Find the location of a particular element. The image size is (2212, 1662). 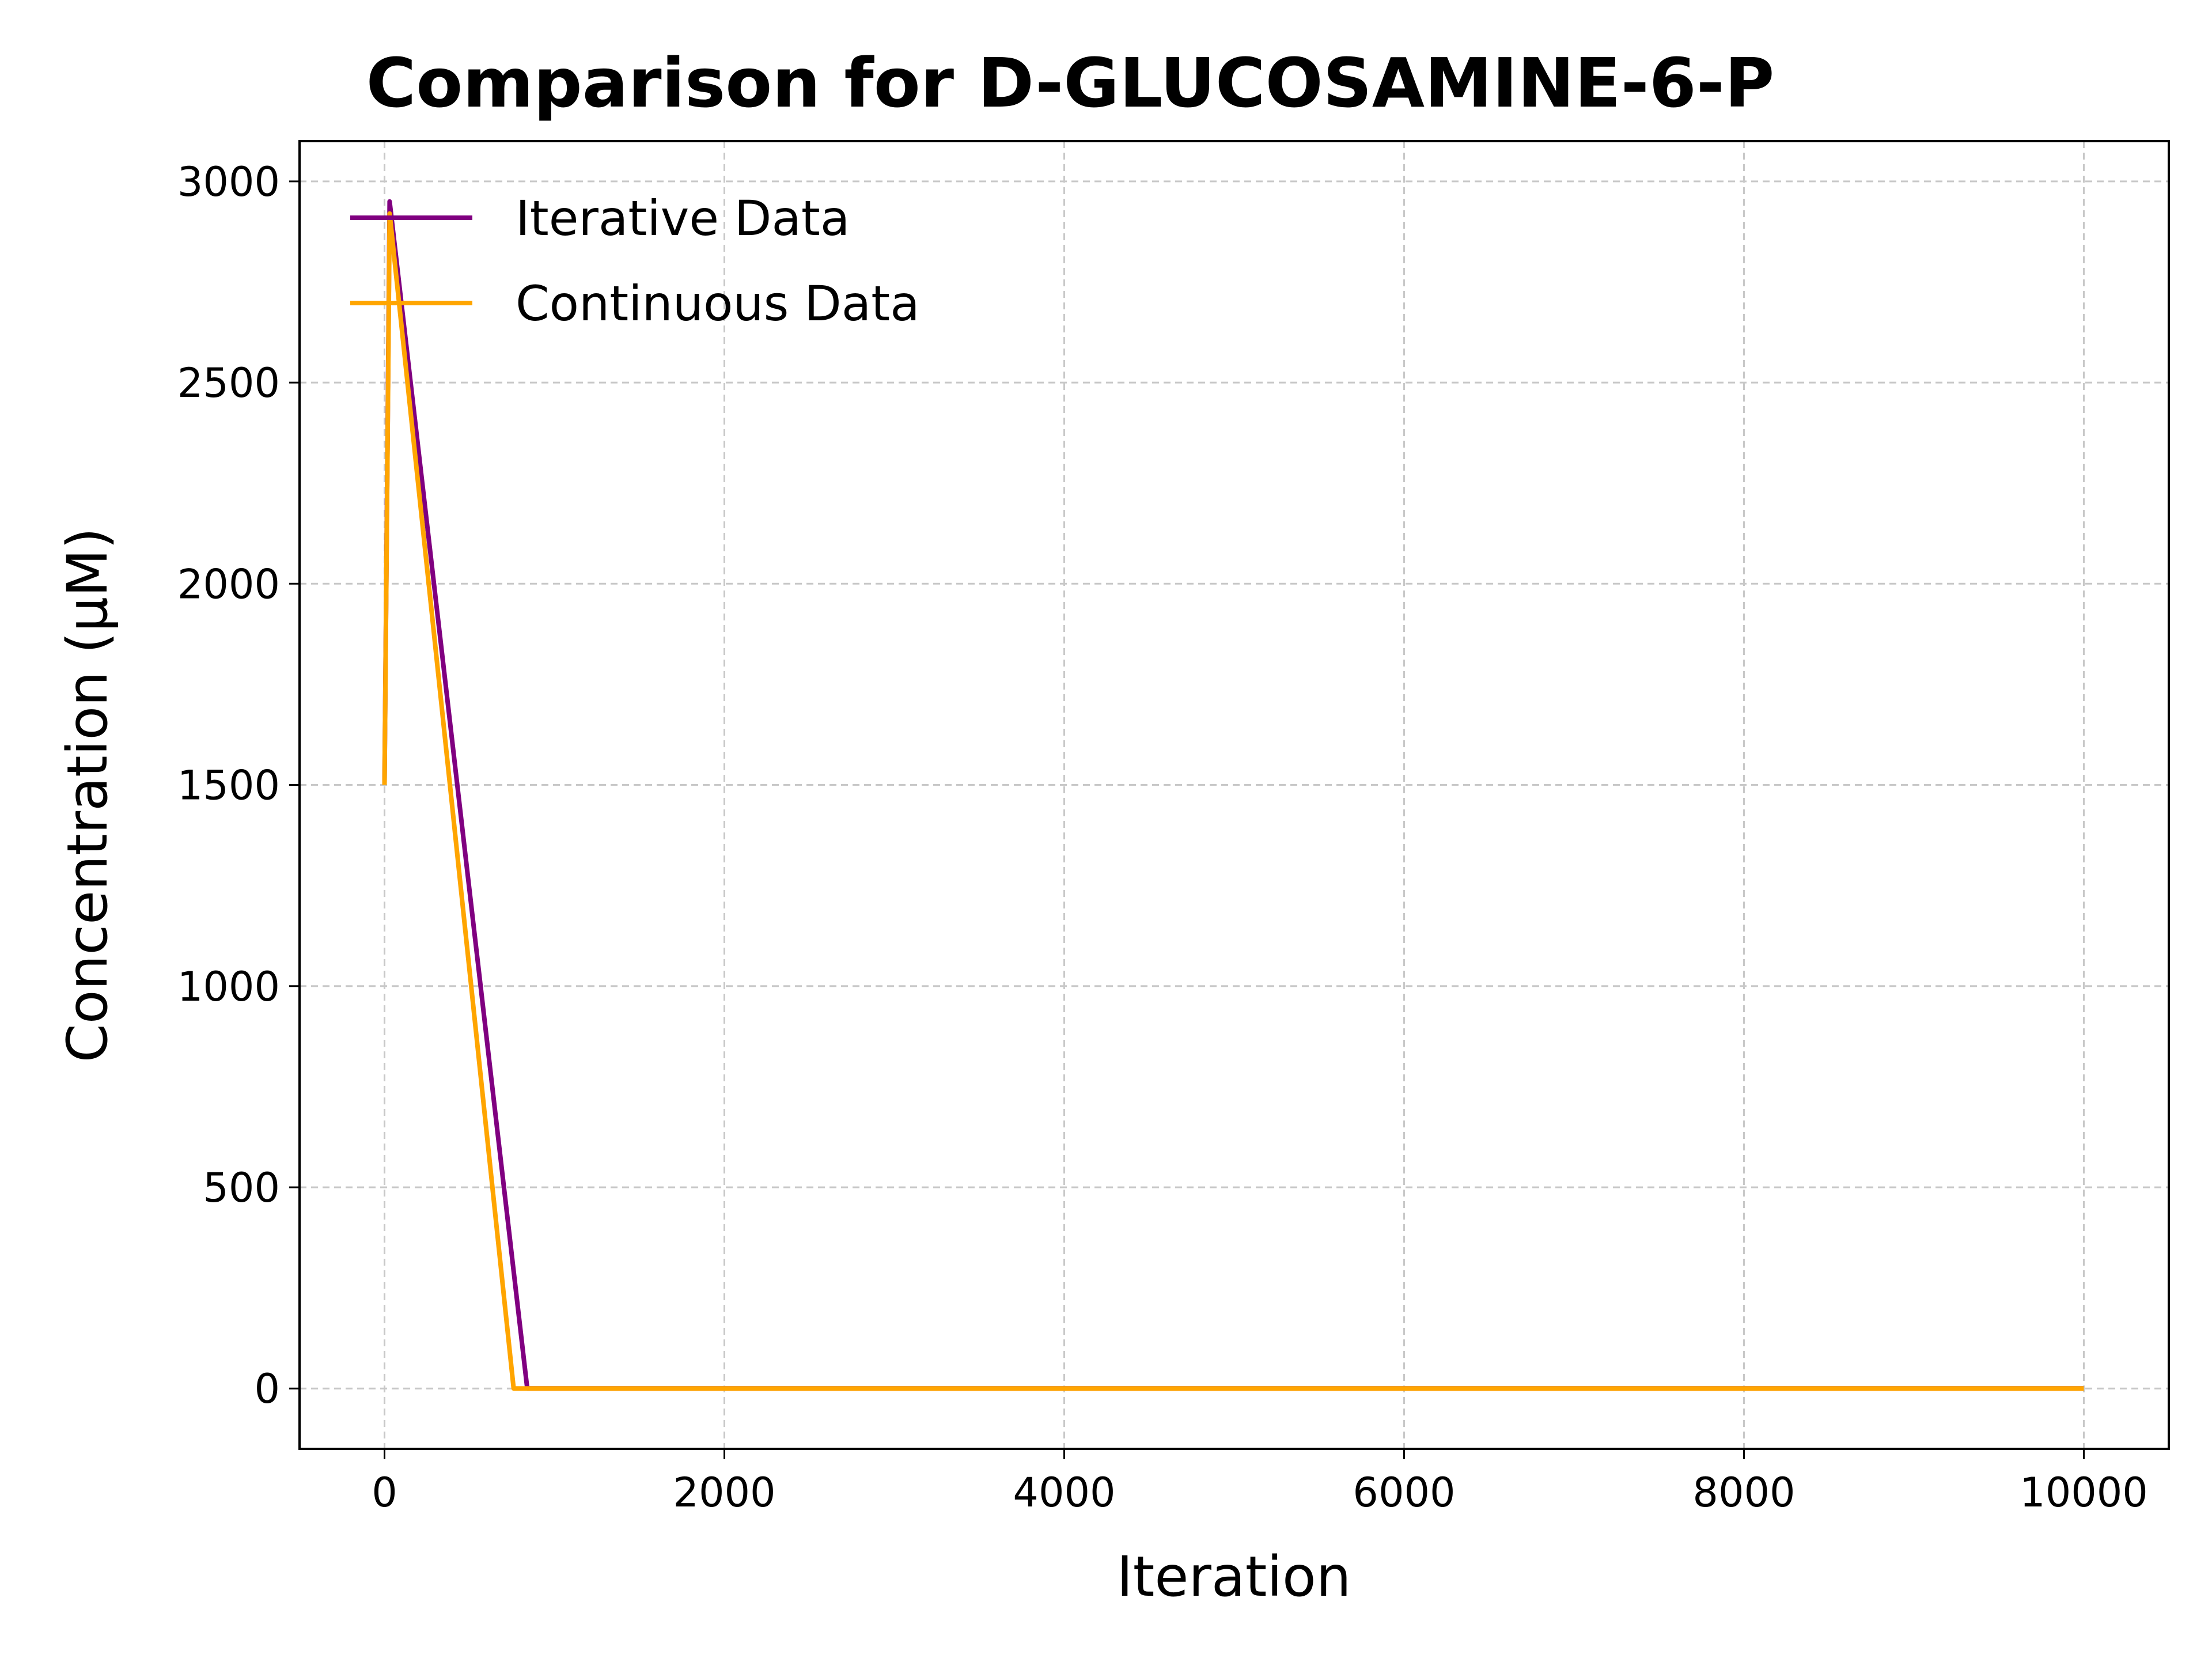

legend-label: Iterative Data is located at coordinates (683, 219).